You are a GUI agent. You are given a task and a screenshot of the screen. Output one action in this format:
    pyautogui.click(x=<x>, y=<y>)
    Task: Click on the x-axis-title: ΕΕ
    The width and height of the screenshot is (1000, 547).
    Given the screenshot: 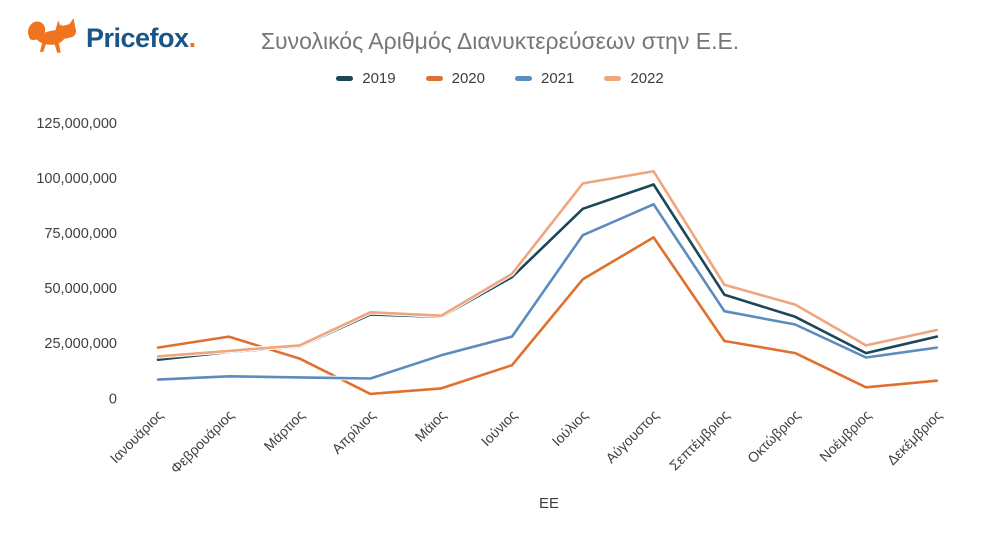 What is the action you would take?
    pyautogui.click(x=549, y=503)
    